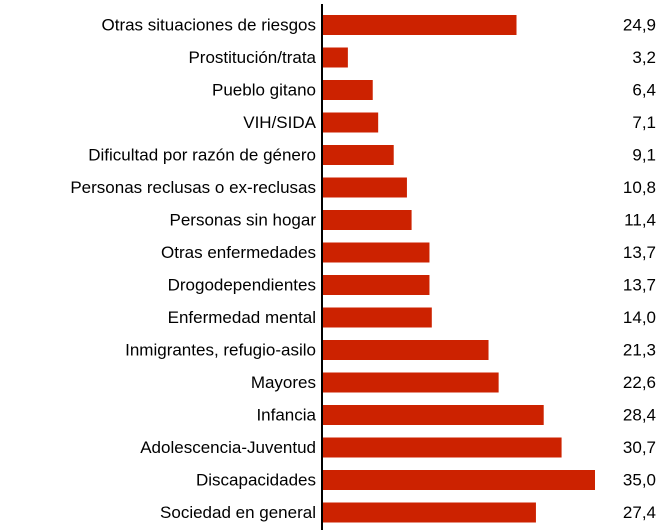 This screenshot has height=530, width=660. Describe the element at coordinates (644, 90) in the screenshot. I see `value-label: 6,4` at that location.